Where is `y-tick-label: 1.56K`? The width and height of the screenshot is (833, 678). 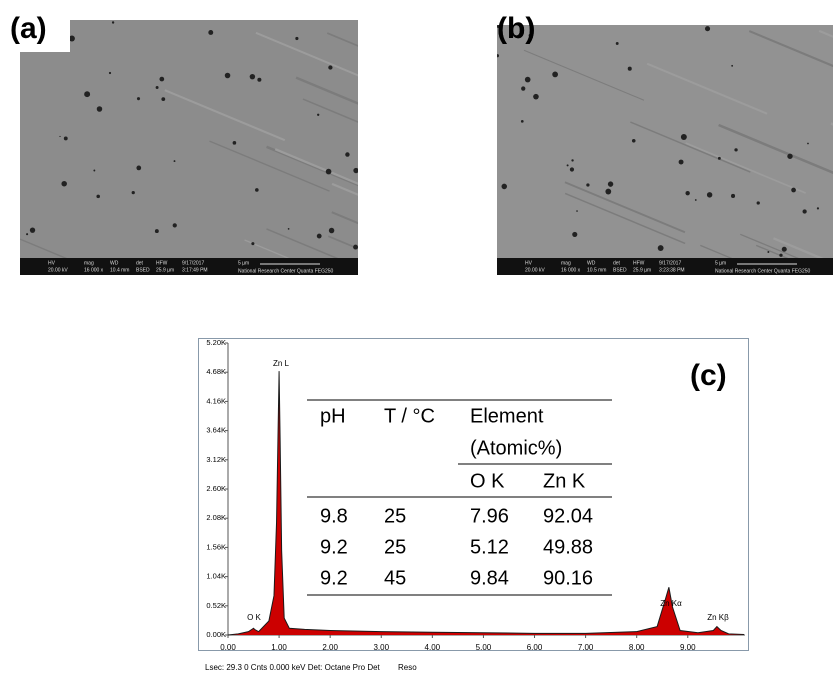 y-tick-label: 1.56K is located at coordinates (216, 546).